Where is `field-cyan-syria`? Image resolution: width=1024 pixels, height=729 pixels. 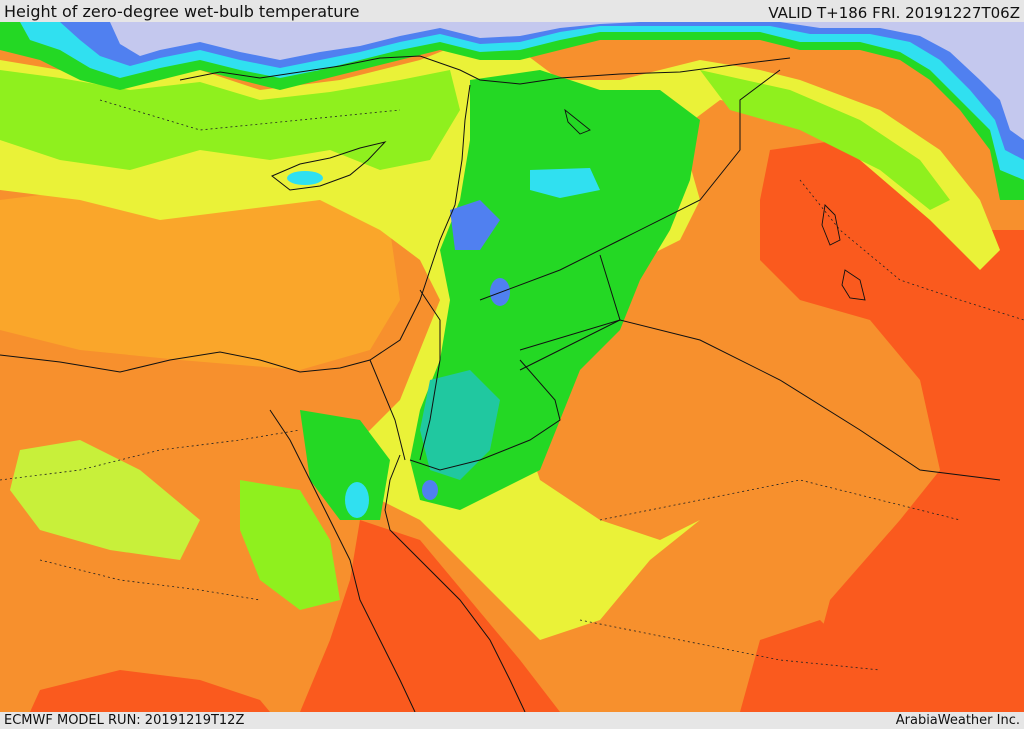 field-cyan-syria is located at coordinates (565, 183).